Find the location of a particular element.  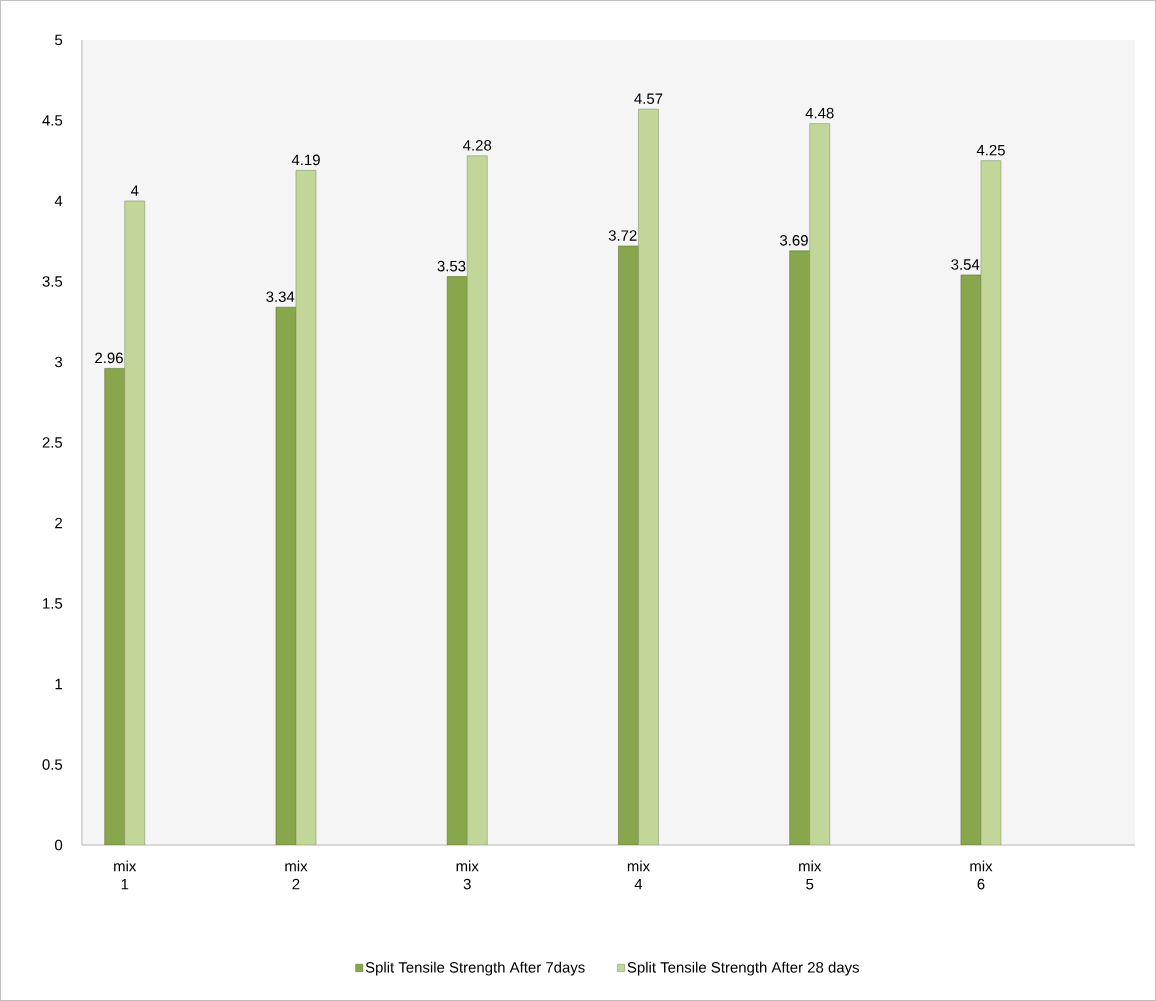

y-tick-label: 2.5 is located at coordinates (52, 442).